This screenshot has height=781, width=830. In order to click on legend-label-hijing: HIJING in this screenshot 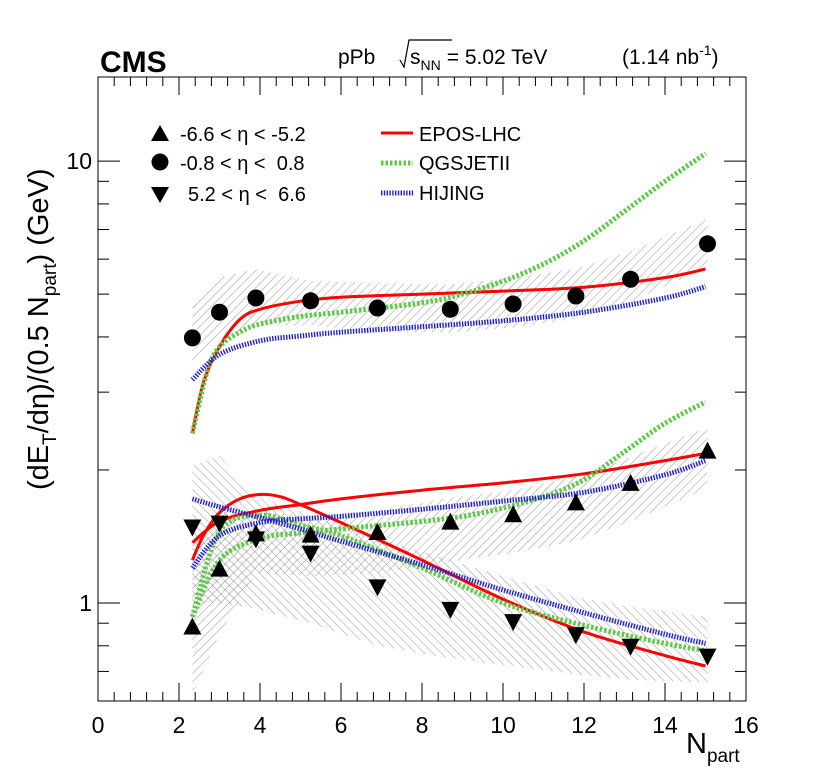, I will do `click(452, 194)`.